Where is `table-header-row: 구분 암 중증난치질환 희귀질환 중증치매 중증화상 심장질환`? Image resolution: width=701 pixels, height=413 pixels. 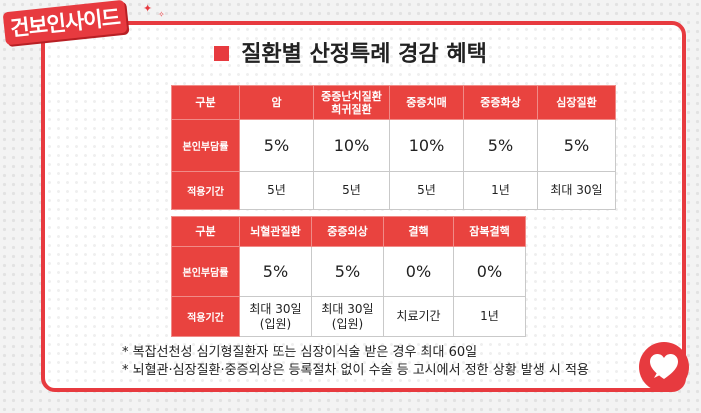 table-header-row: 구분 암 중증난치질환 희귀질환 중증치매 중증화상 심장질환 is located at coordinates (393, 102).